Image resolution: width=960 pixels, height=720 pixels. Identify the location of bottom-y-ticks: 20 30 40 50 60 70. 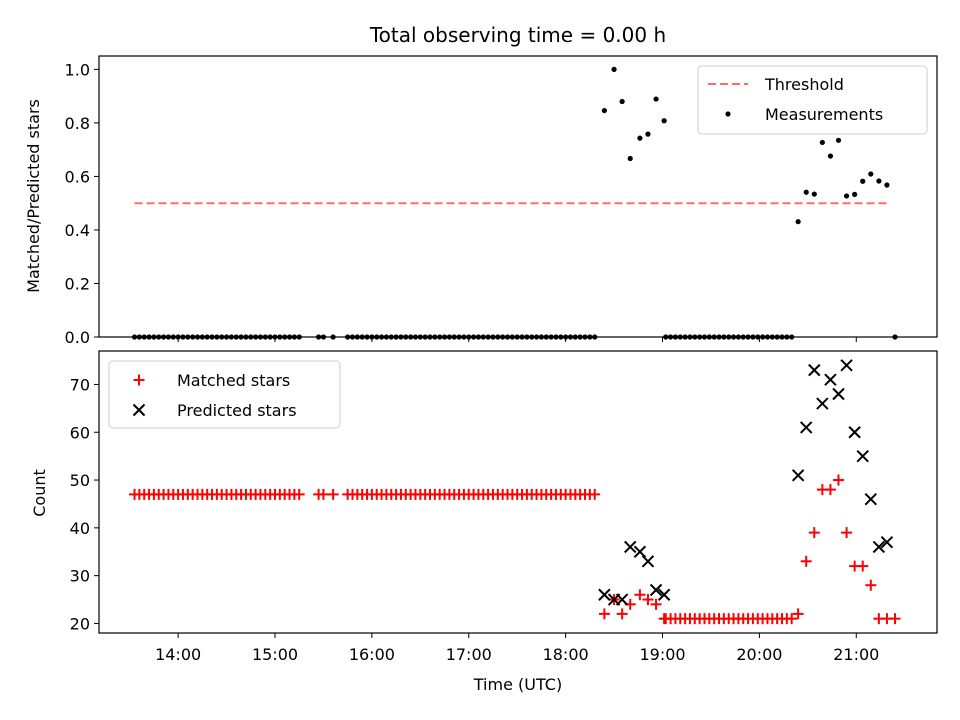
(84, 504).